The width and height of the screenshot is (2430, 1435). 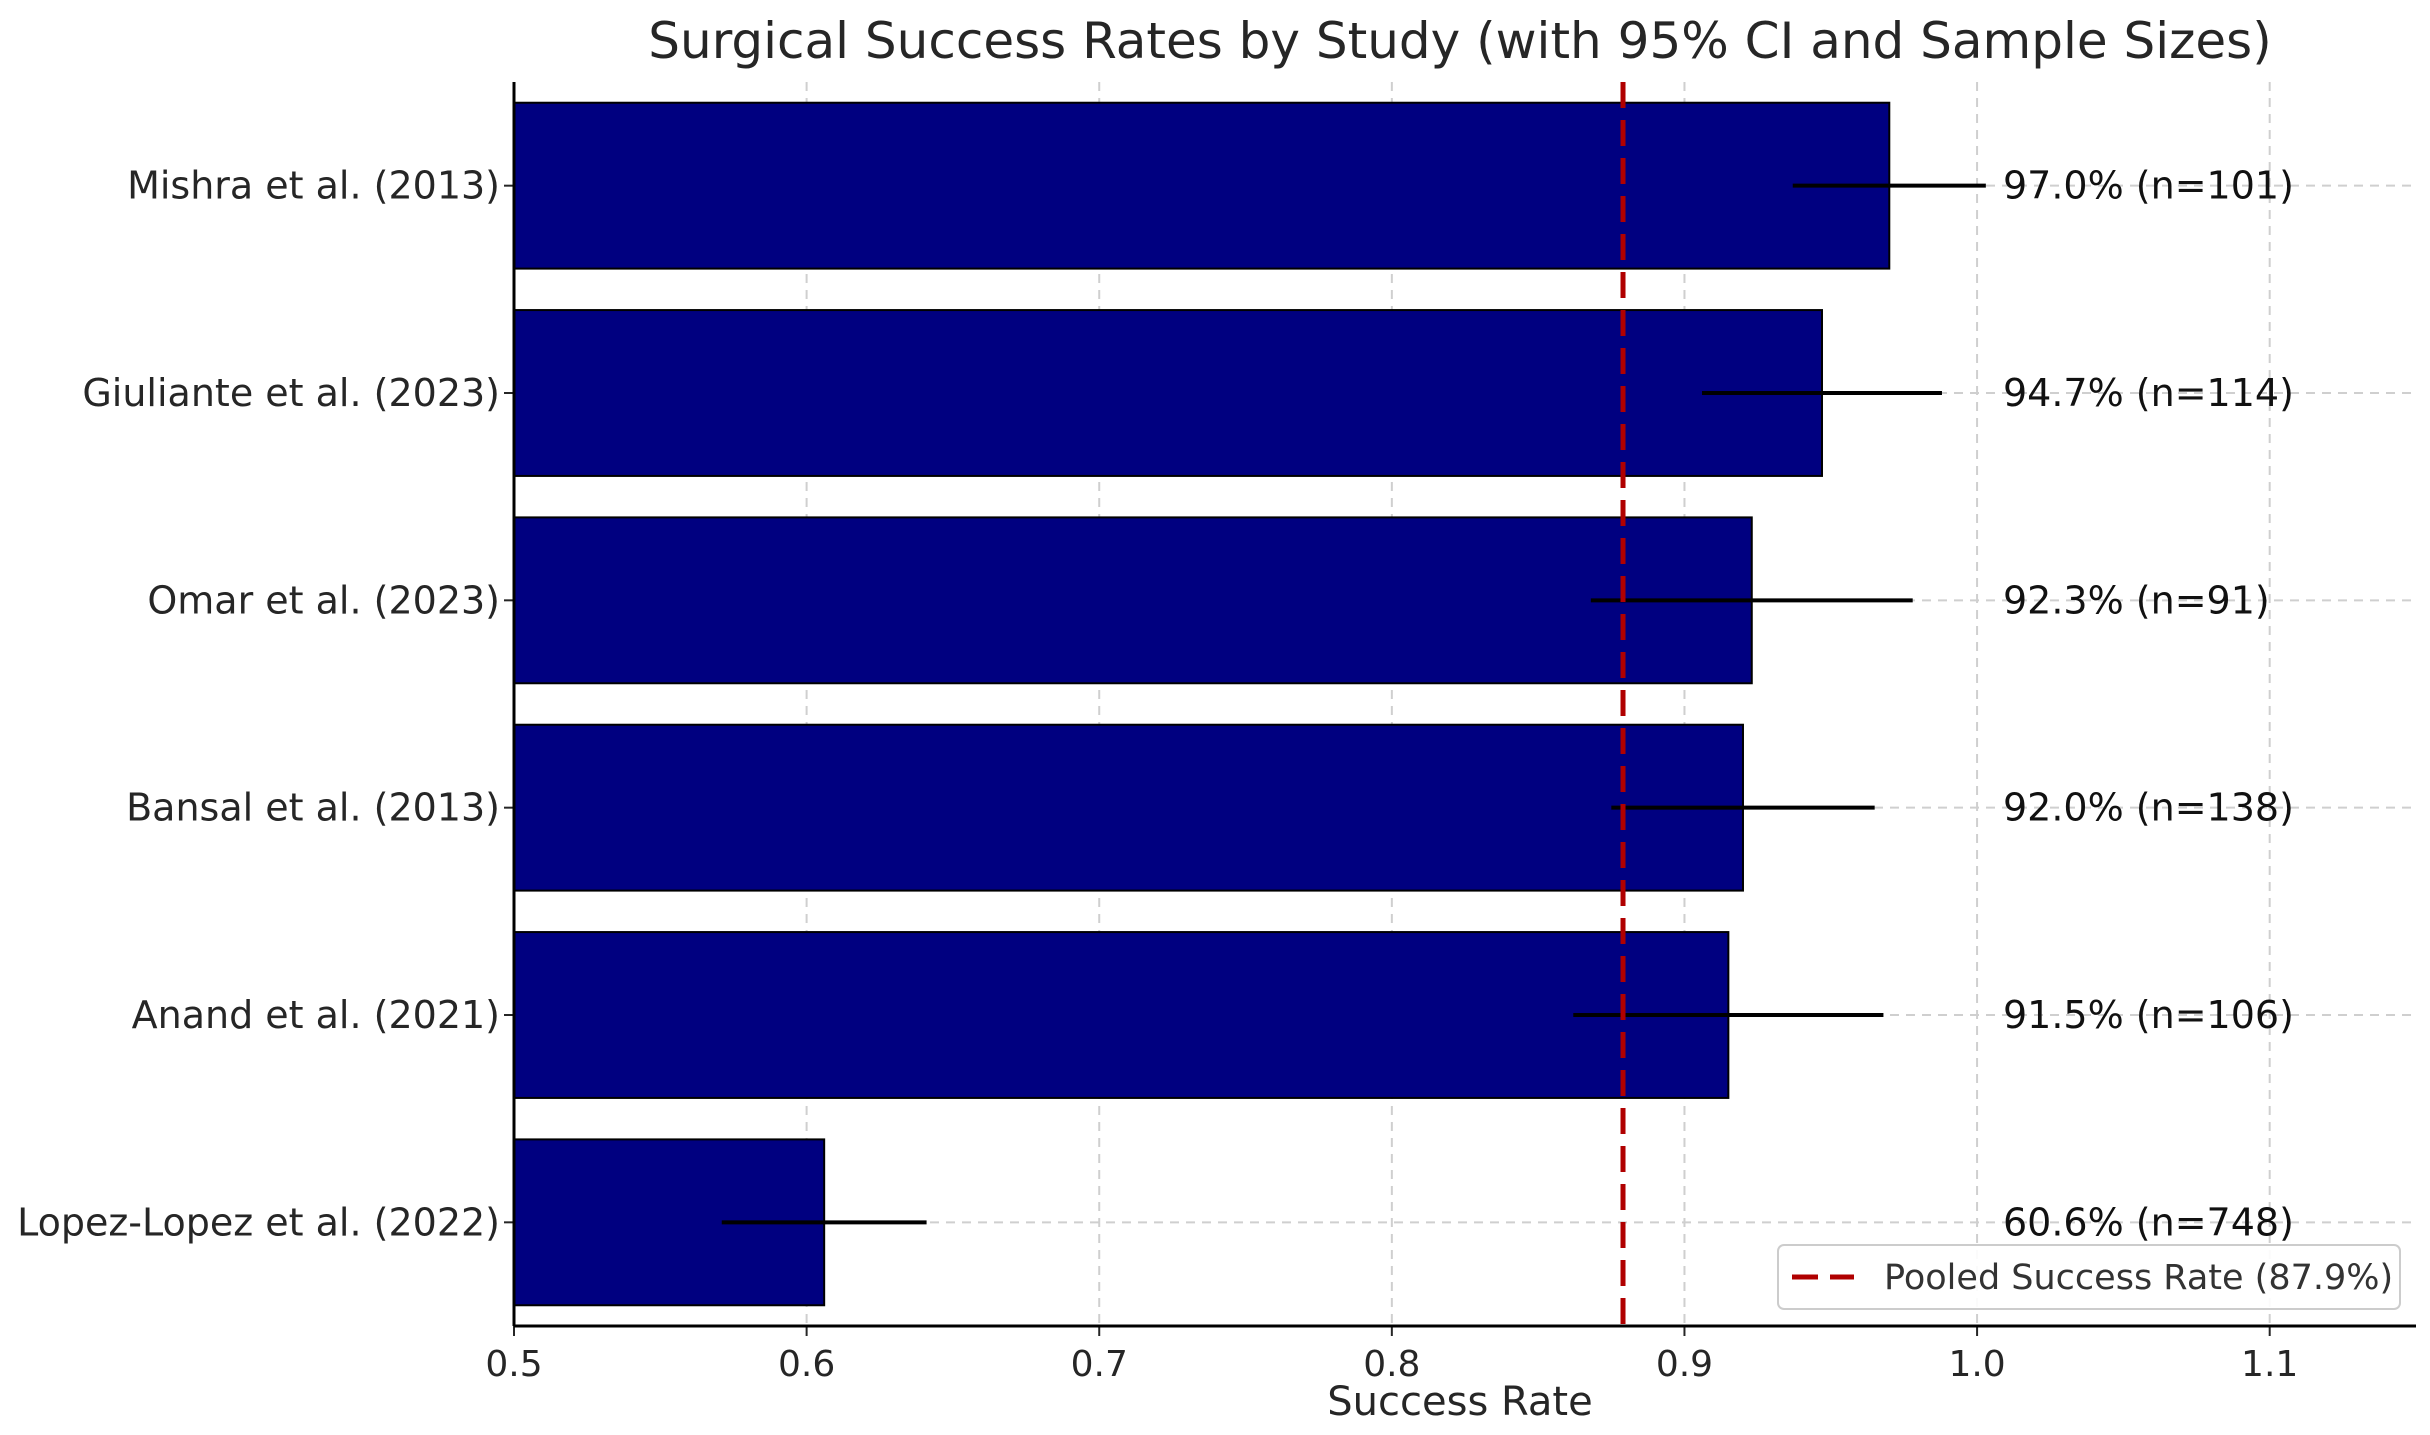 I want to click on y-tick-label: Bansal et al. (2013), so click(x=313, y=808).